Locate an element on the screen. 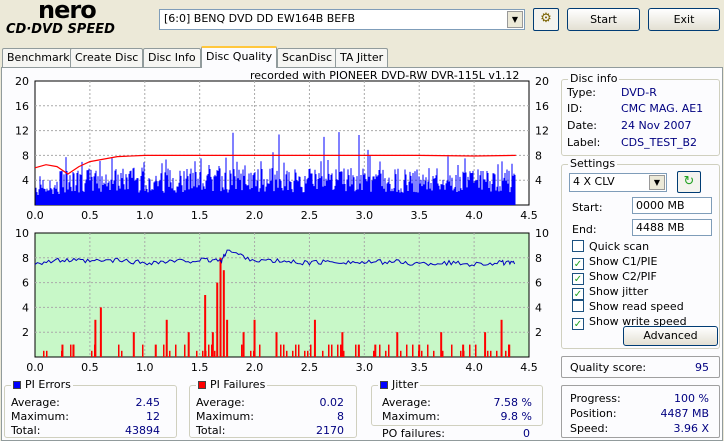  pi-failures-y-tick-left: 6 is located at coordinates (25, 283).